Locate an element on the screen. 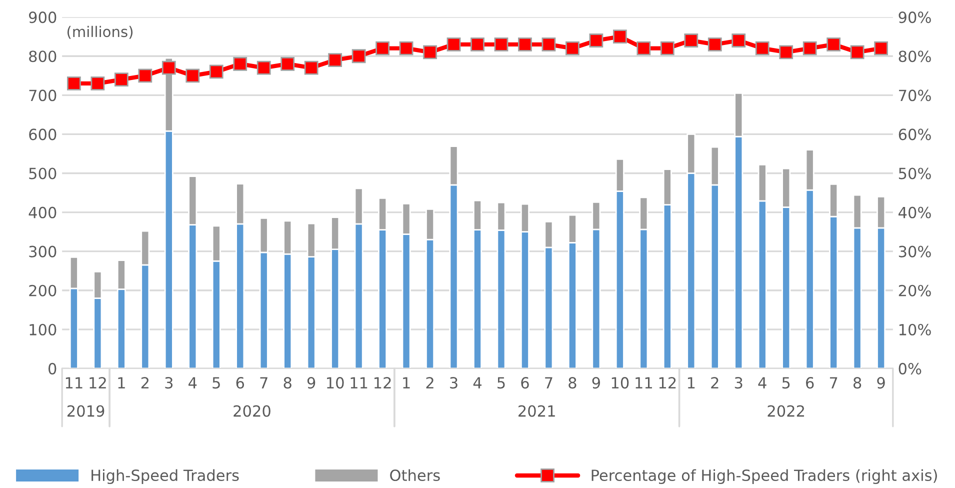 Image resolution: width=955 pixels, height=488 pixels. y-tick-label: 400 is located at coordinates (42, 212).